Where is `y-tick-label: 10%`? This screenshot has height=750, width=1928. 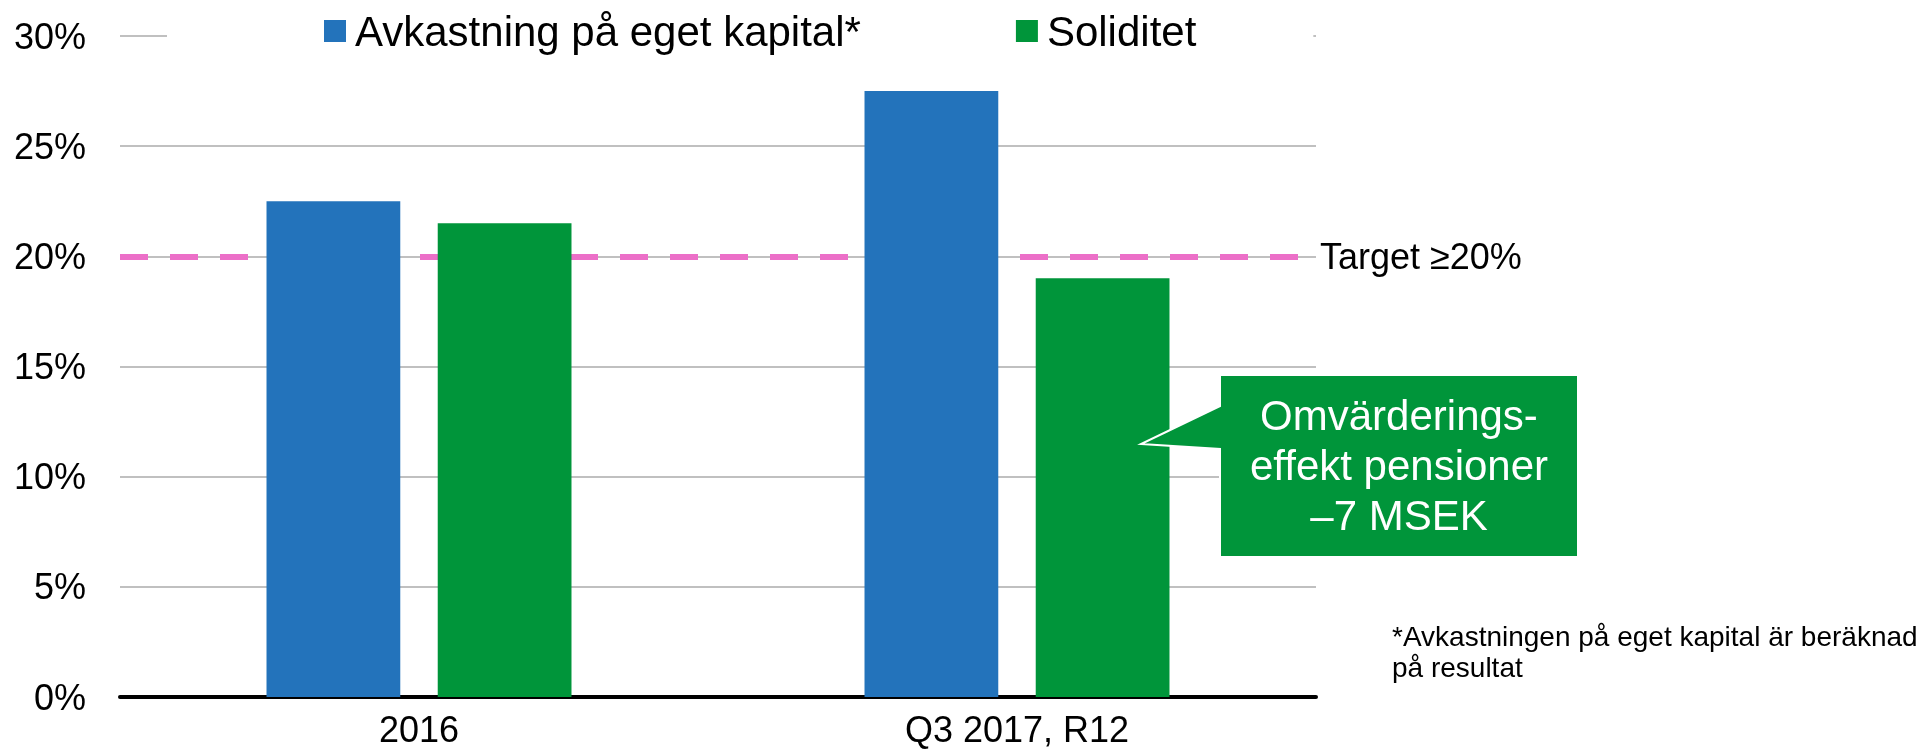 y-tick-label: 10% is located at coordinates (49, 477).